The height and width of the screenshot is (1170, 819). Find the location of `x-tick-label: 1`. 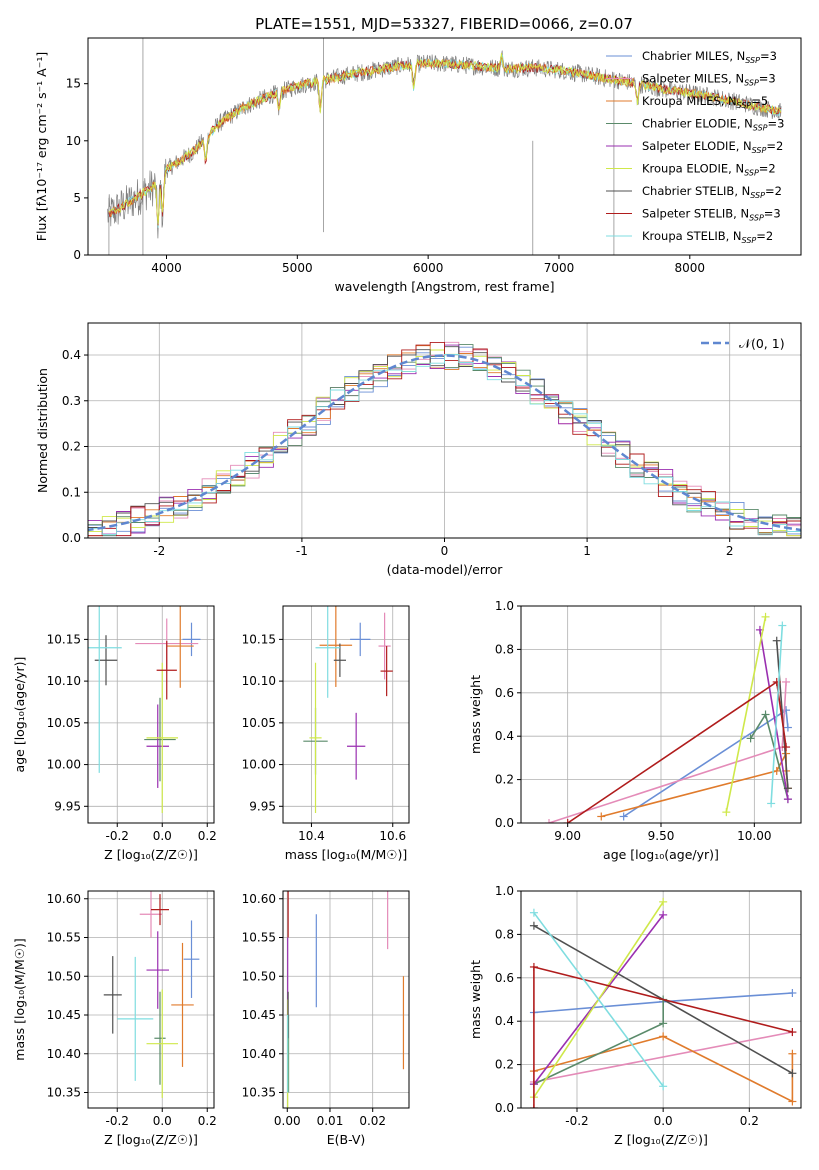

x-tick-label: 1 is located at coordinates (587, 551).